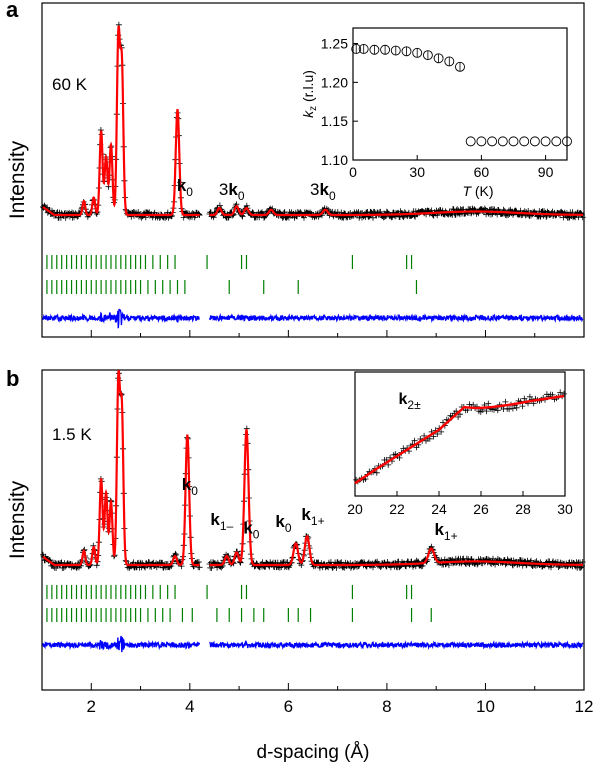 This screenshot has height=770, width=600. Describe the element at coordinates (189, 706) in the screenshot. I see `x-tick-label-1: 4` at that location.